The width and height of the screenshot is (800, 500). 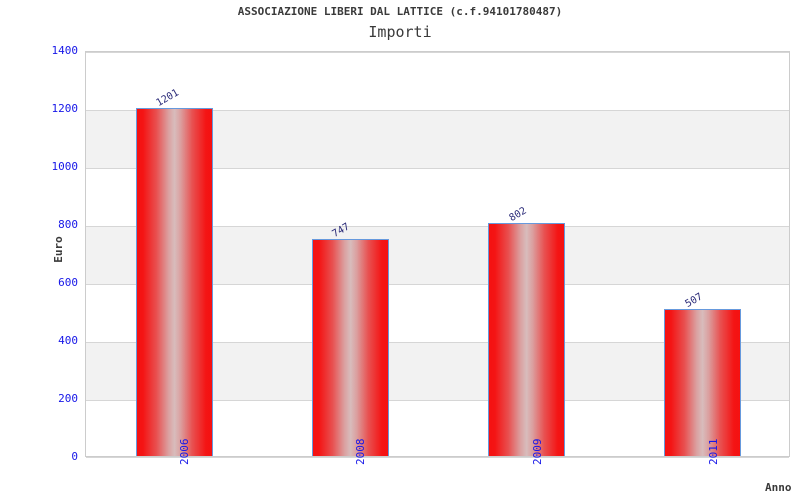 What do you see at coordinates (74, 456) in the screenshot?
I see `y-tick-label: 0` at bounding box center [74, 456].